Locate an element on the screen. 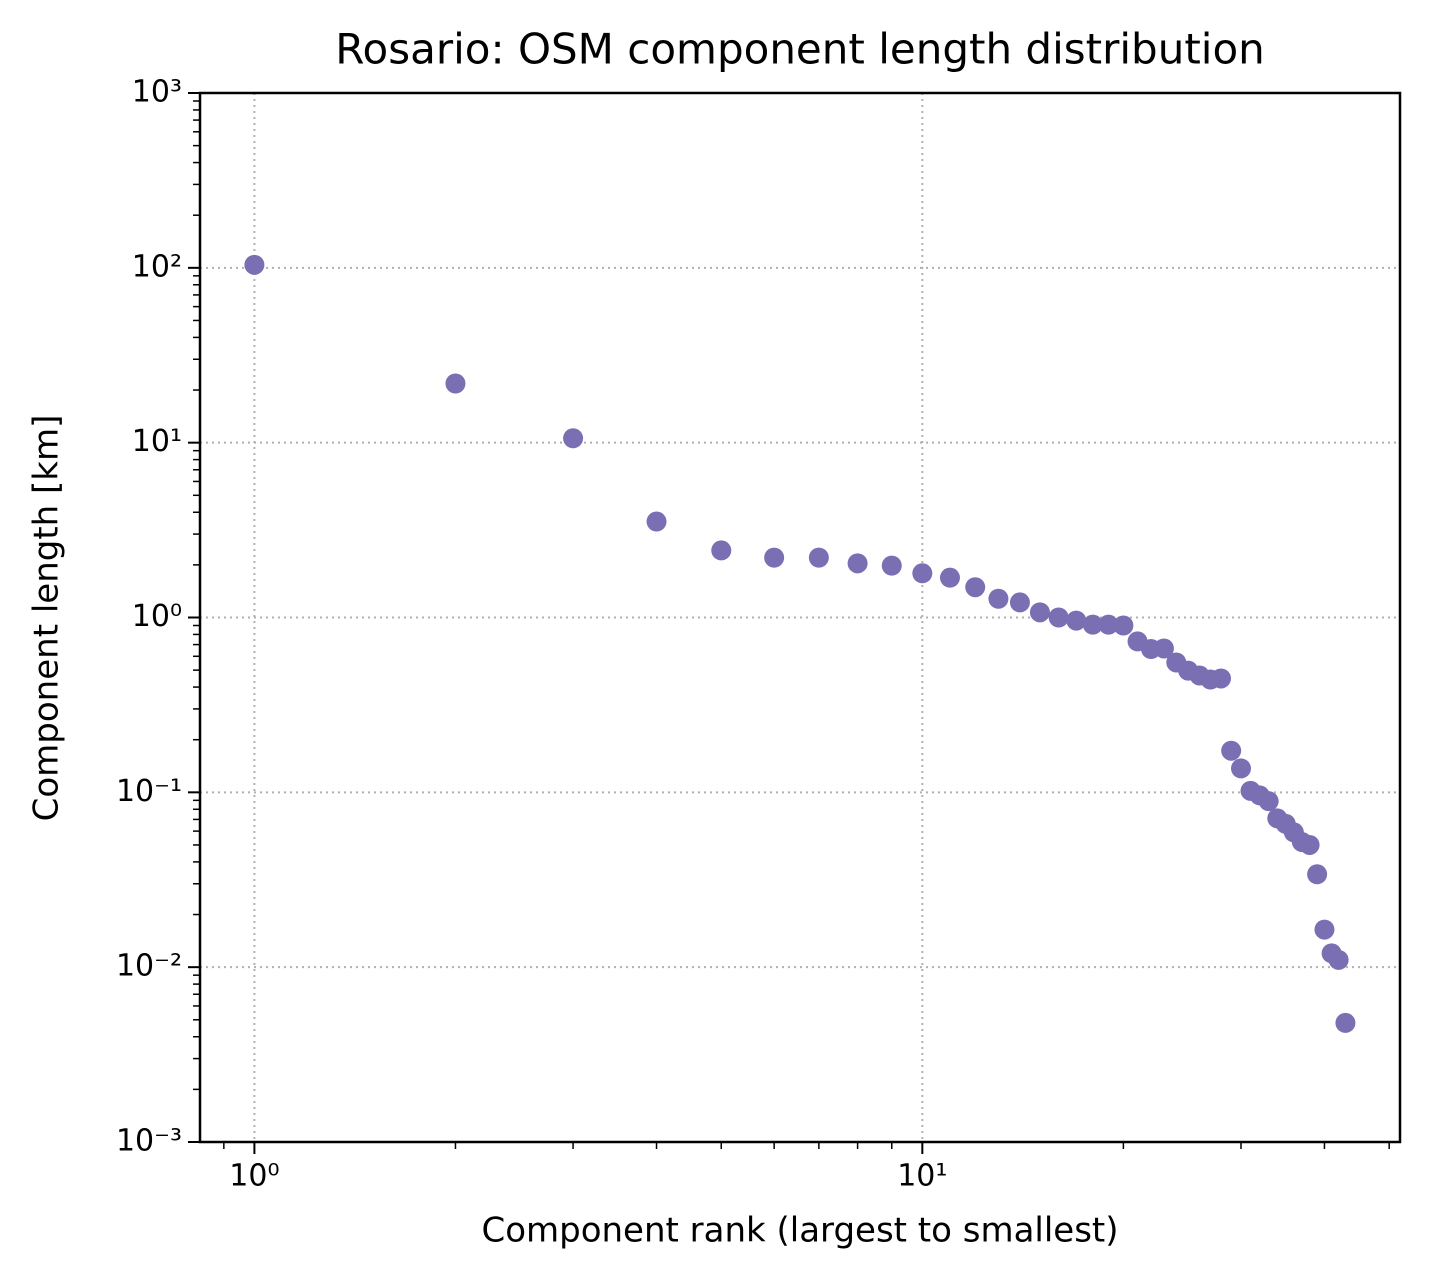 Image resolution: width=1430 pixels, height=1284 pixels. y-tick-label: 10⁻³ is located at coordinates (149, 1141).